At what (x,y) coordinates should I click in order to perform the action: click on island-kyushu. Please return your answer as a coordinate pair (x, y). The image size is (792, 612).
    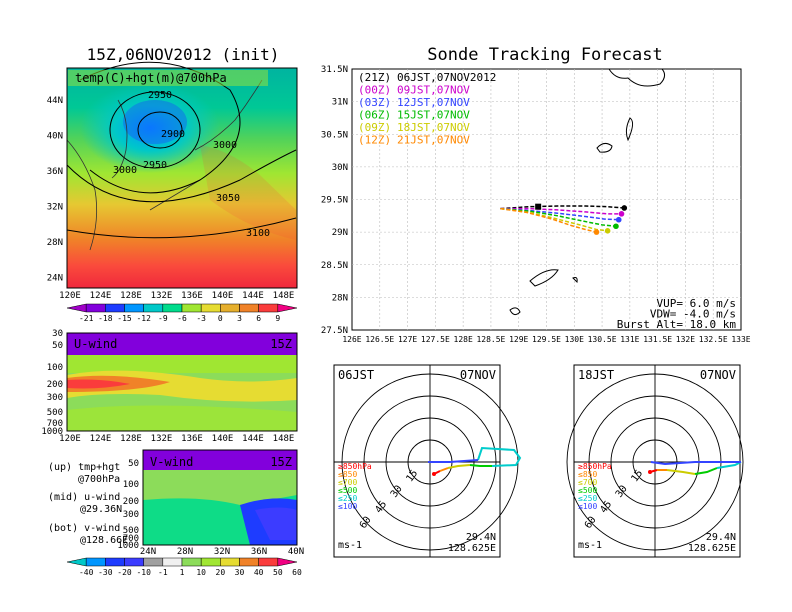
    Looking at the image, I should click on (637, 77).